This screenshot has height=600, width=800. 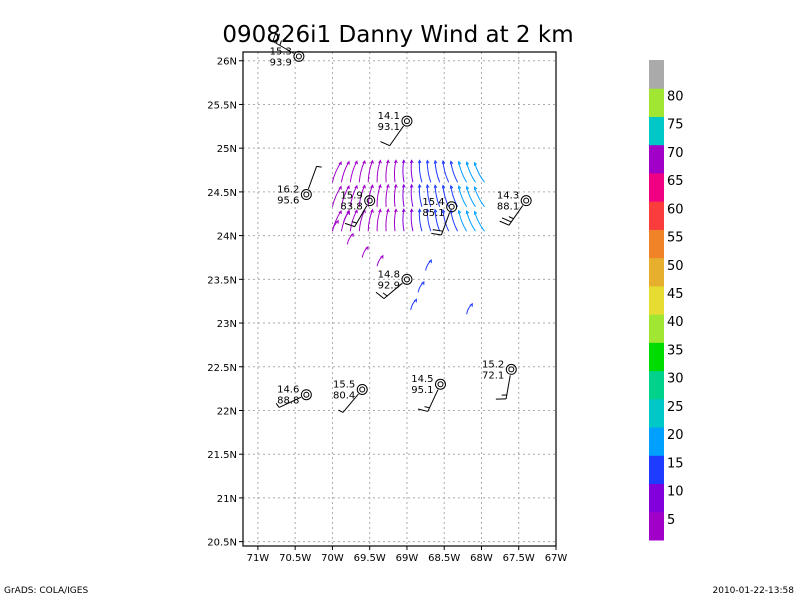 What do you see at coordinates (407, 558) in the screenshot?
I see `x-tick-label: 69W` at bounding box center [407, 558].